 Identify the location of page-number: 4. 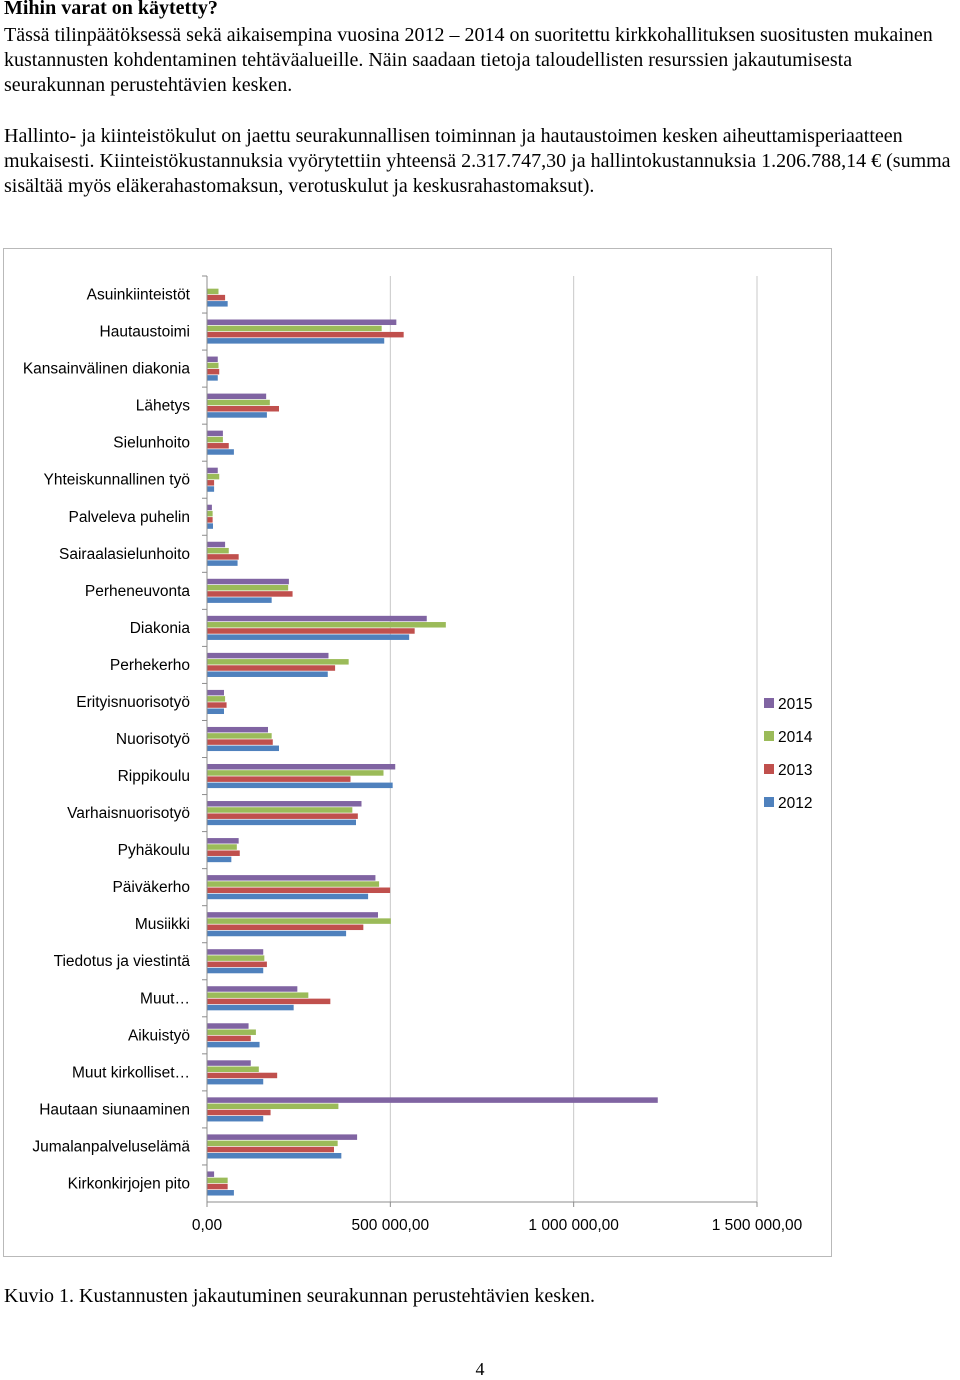
(480, 1369).